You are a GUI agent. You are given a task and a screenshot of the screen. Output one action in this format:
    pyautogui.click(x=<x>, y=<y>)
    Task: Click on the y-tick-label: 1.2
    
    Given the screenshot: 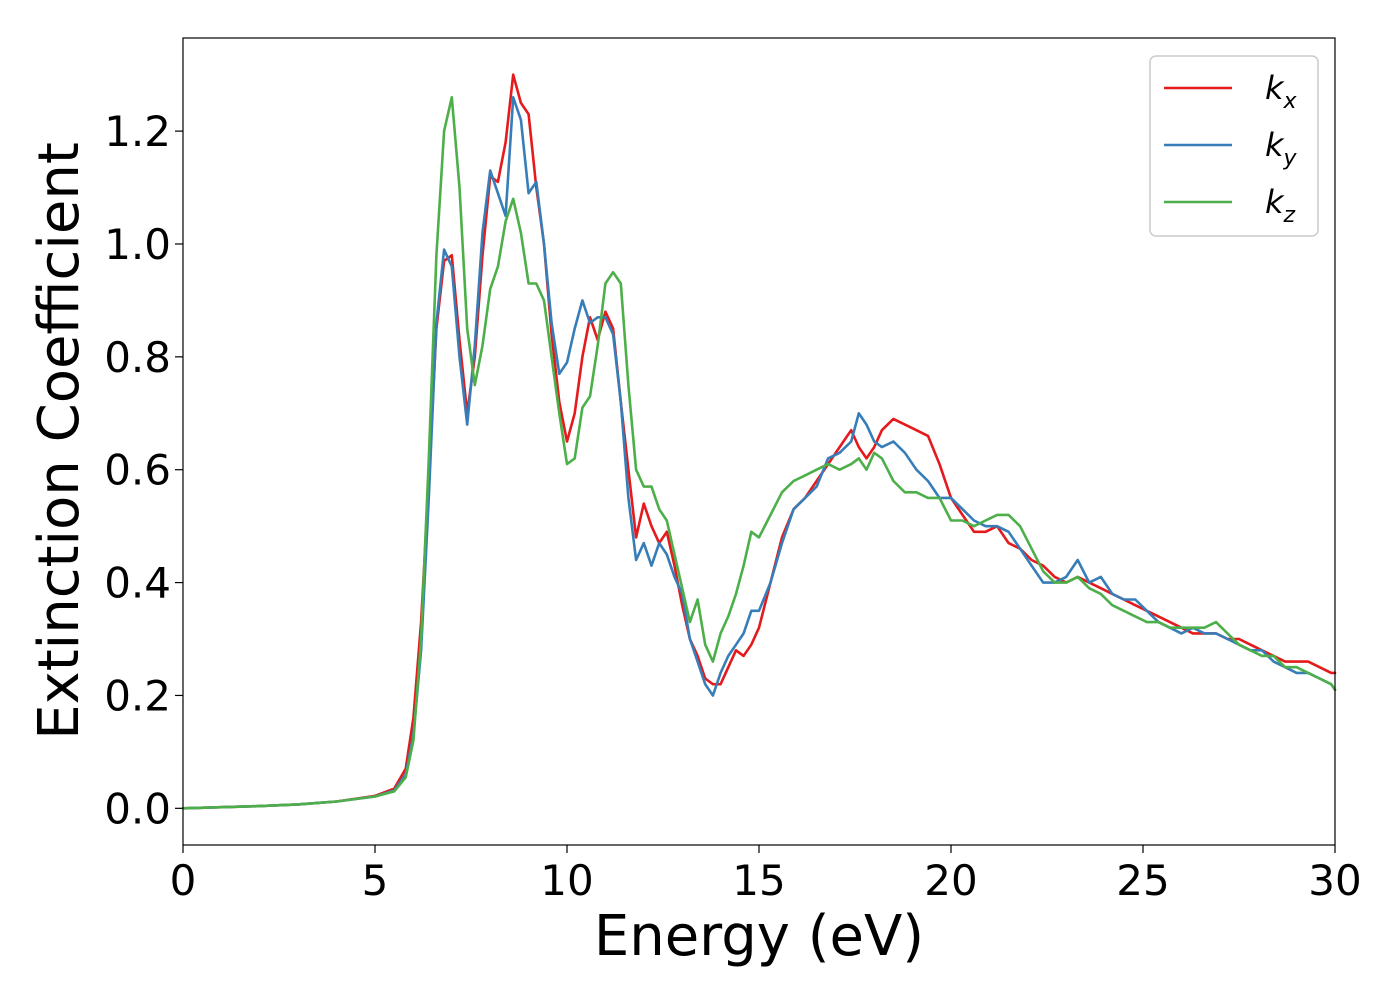 What is the action you would take?
    pyautogui.click(x=137, y=131)
    